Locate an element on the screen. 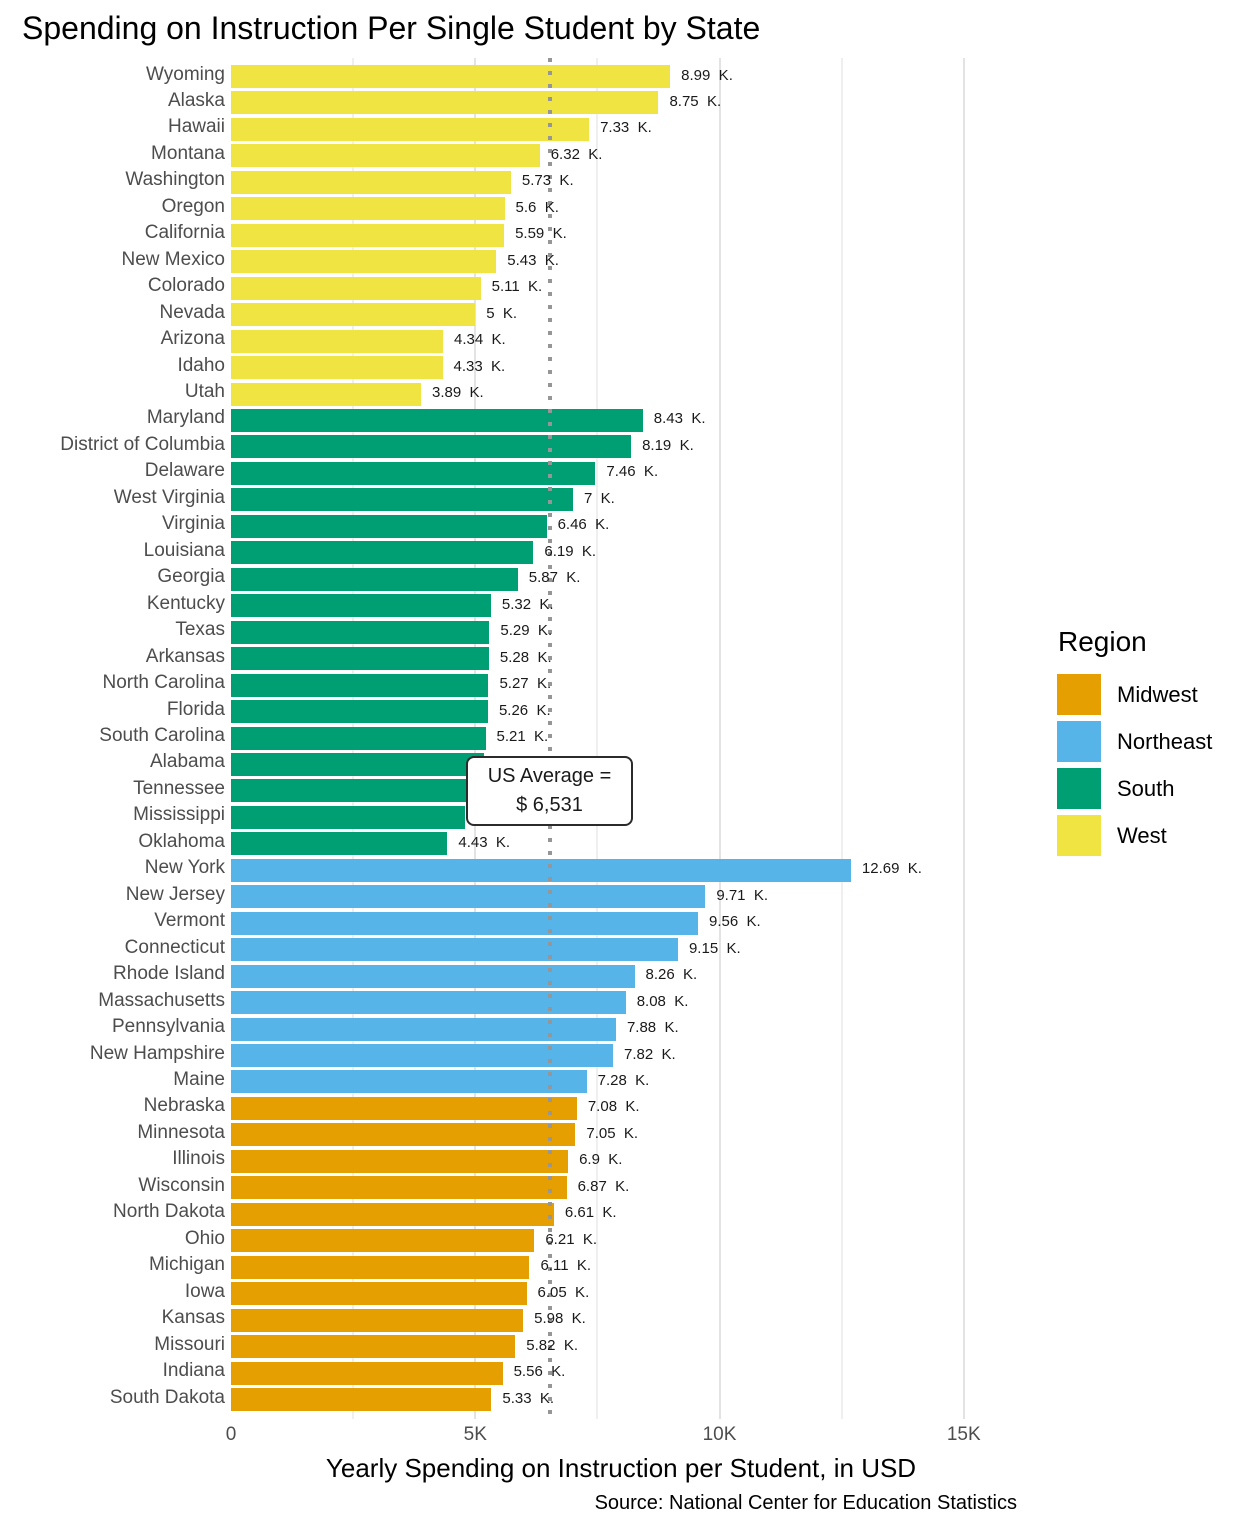  y-axis-state-label: Oregon is located at coordinates (193, 206).